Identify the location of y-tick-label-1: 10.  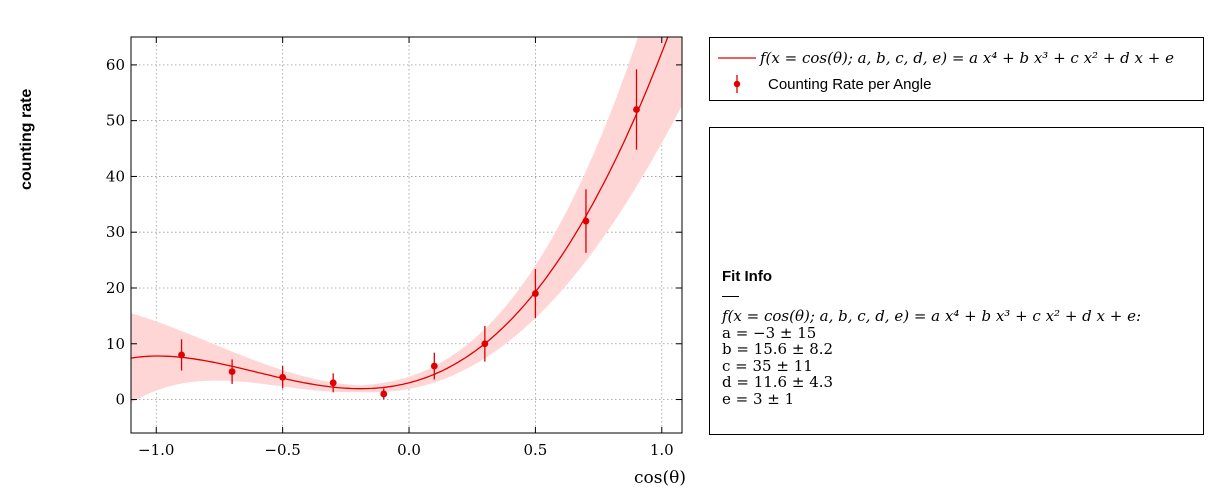
(115, 344).